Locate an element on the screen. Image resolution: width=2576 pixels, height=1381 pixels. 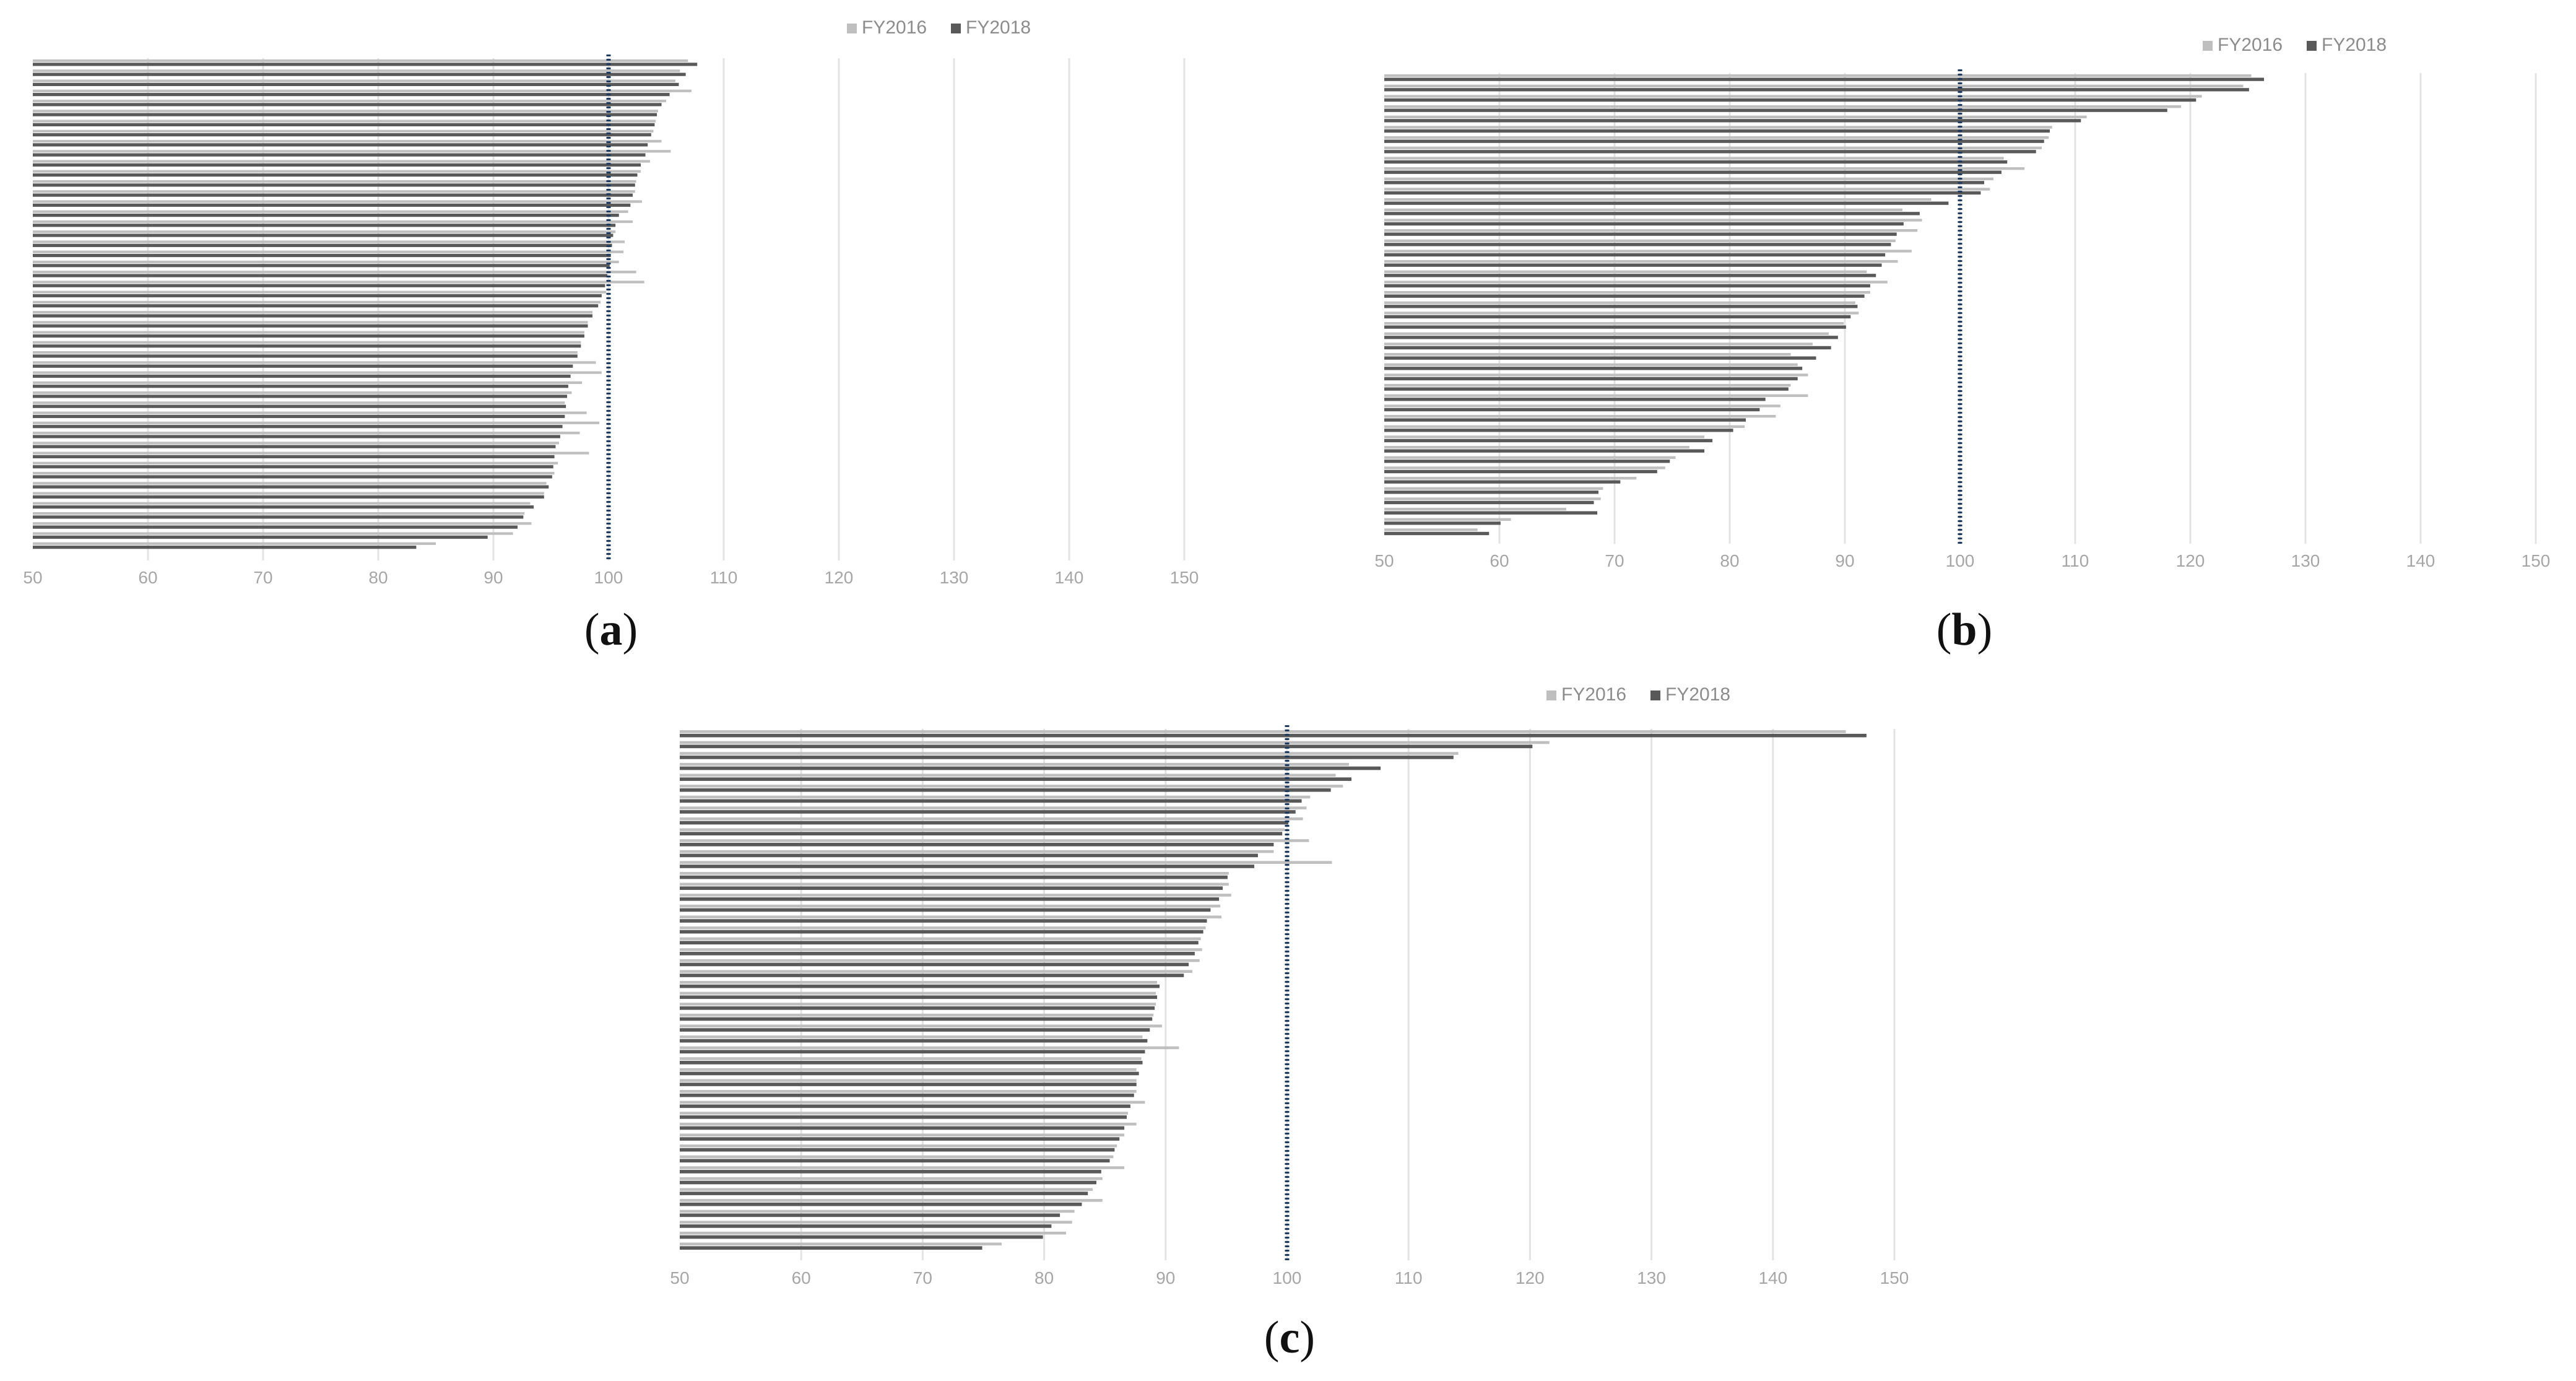
x-tick-label: 70 is located at coordinates (1614, 560).